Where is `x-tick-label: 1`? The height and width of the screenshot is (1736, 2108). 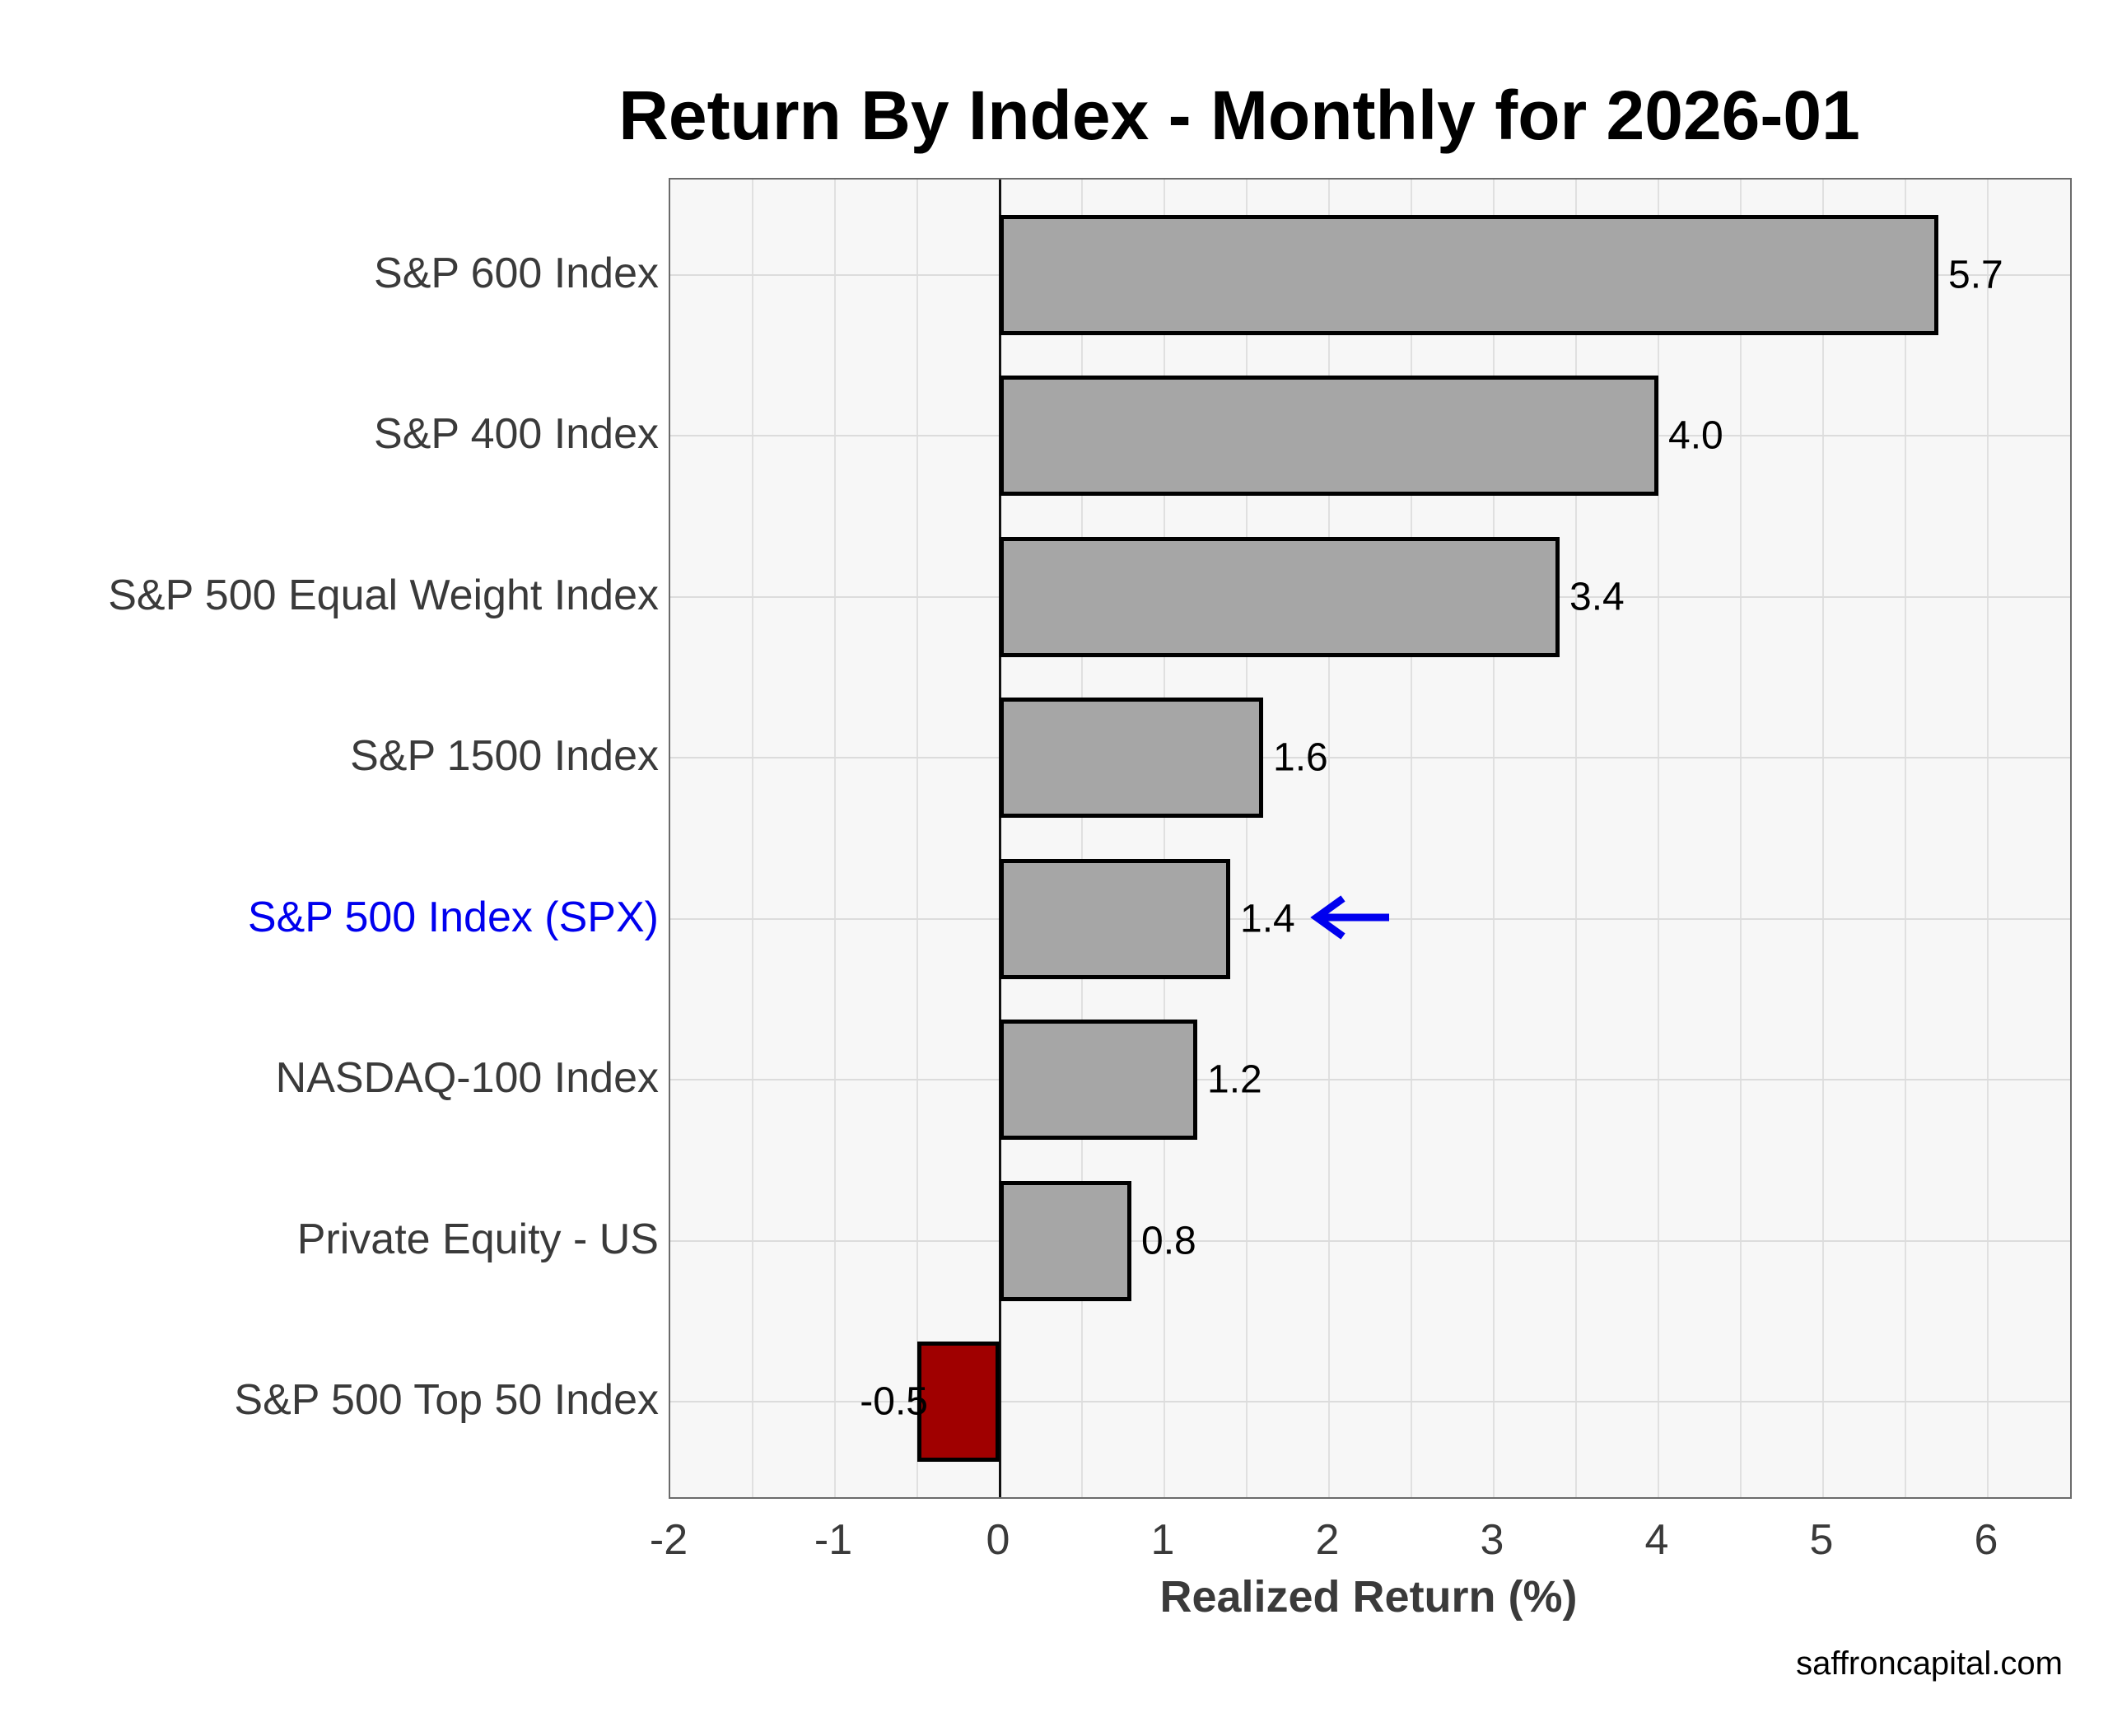
x-tick-label: 1 is located at coordinates (1162, 1540).